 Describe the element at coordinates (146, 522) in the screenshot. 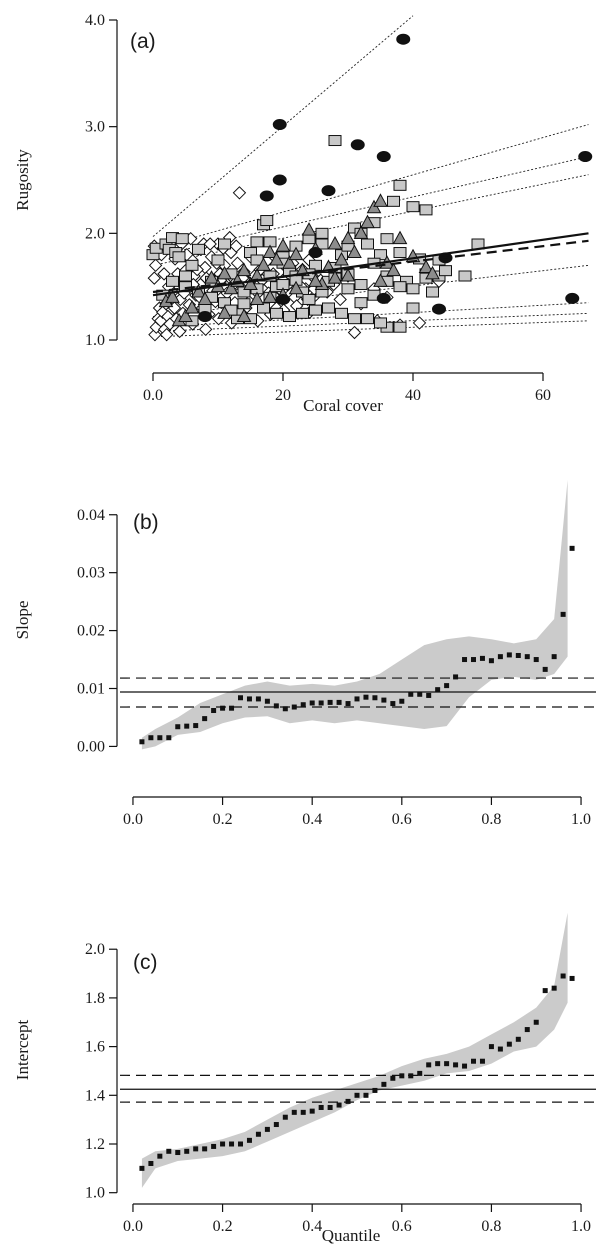

I see `panel-b-label: (b)` at that location.